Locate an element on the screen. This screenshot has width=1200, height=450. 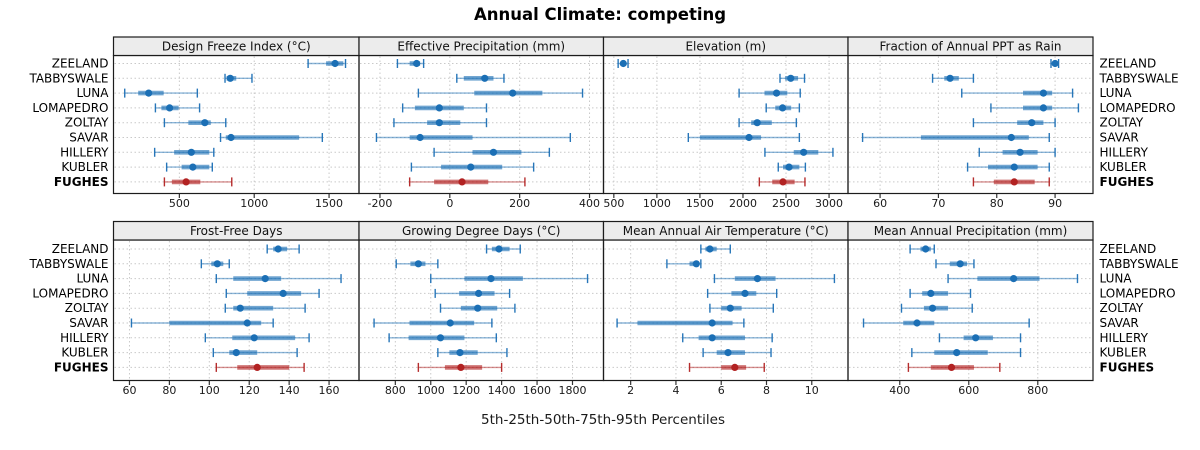
panel-growing-degree-days-c-axis-tick-label: 800 is located at coordinates (395, 390).